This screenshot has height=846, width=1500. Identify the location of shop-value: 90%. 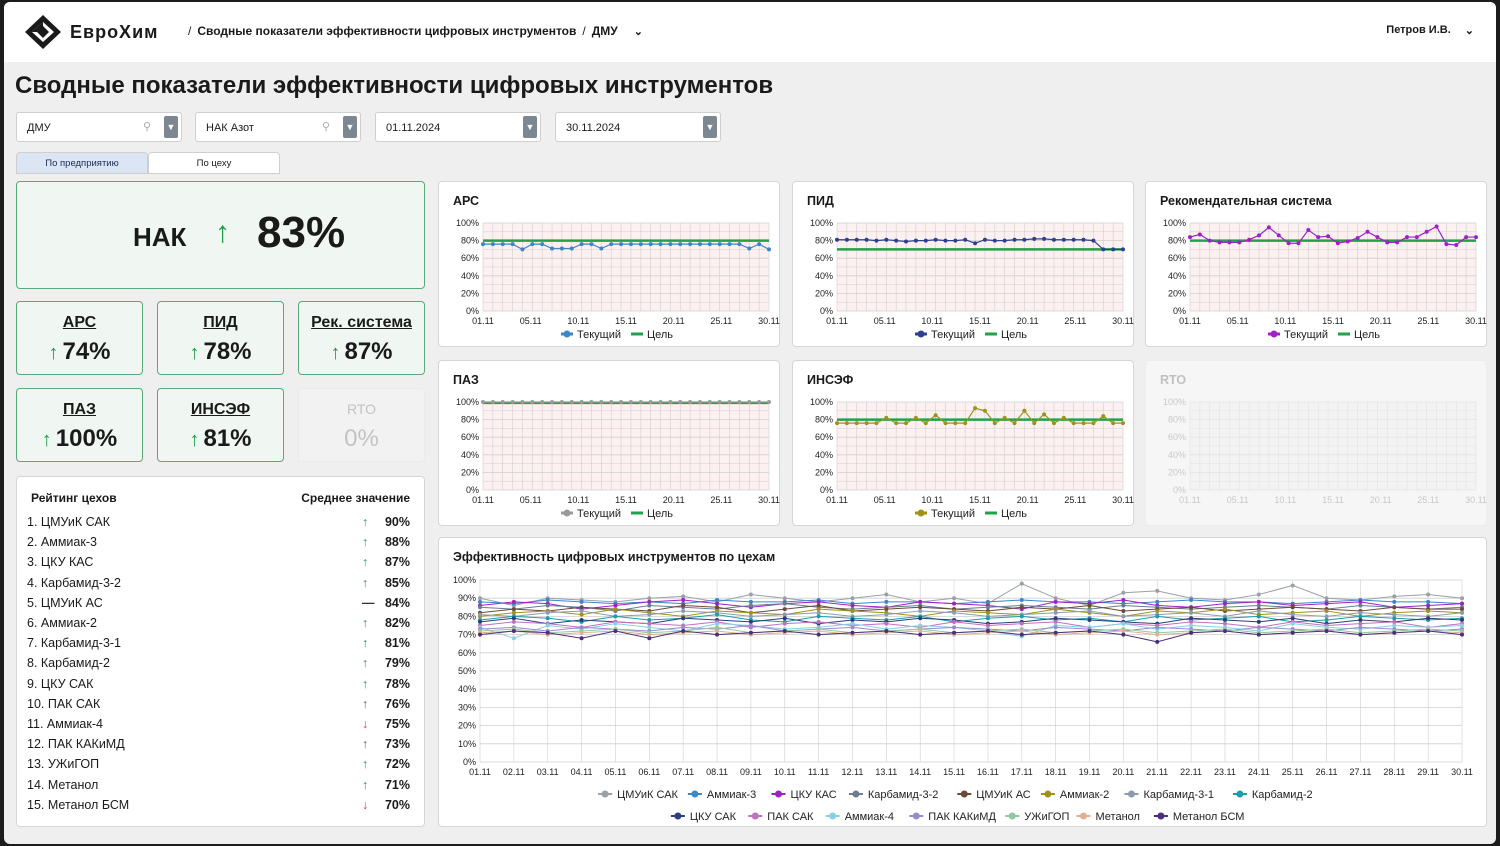
(397, 522).